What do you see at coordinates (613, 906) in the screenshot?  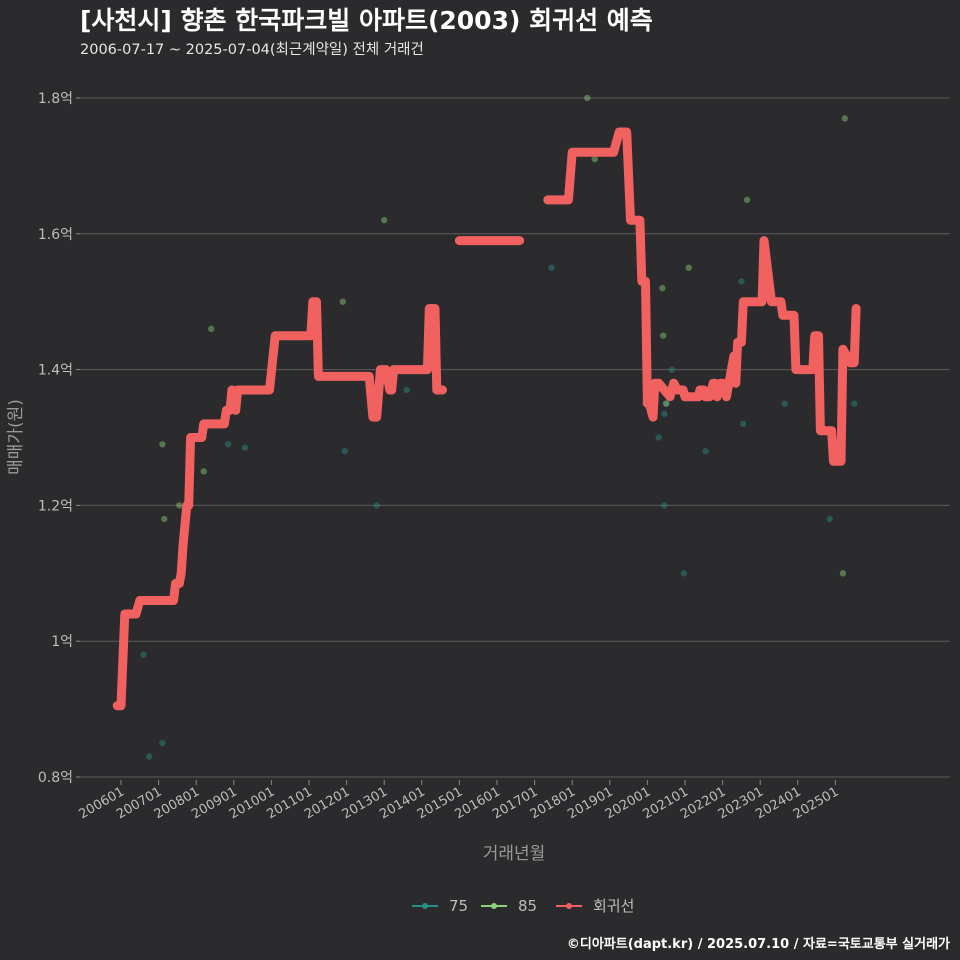 I see `legend-label-2: 회귀선` at bounding box center [613, 906].